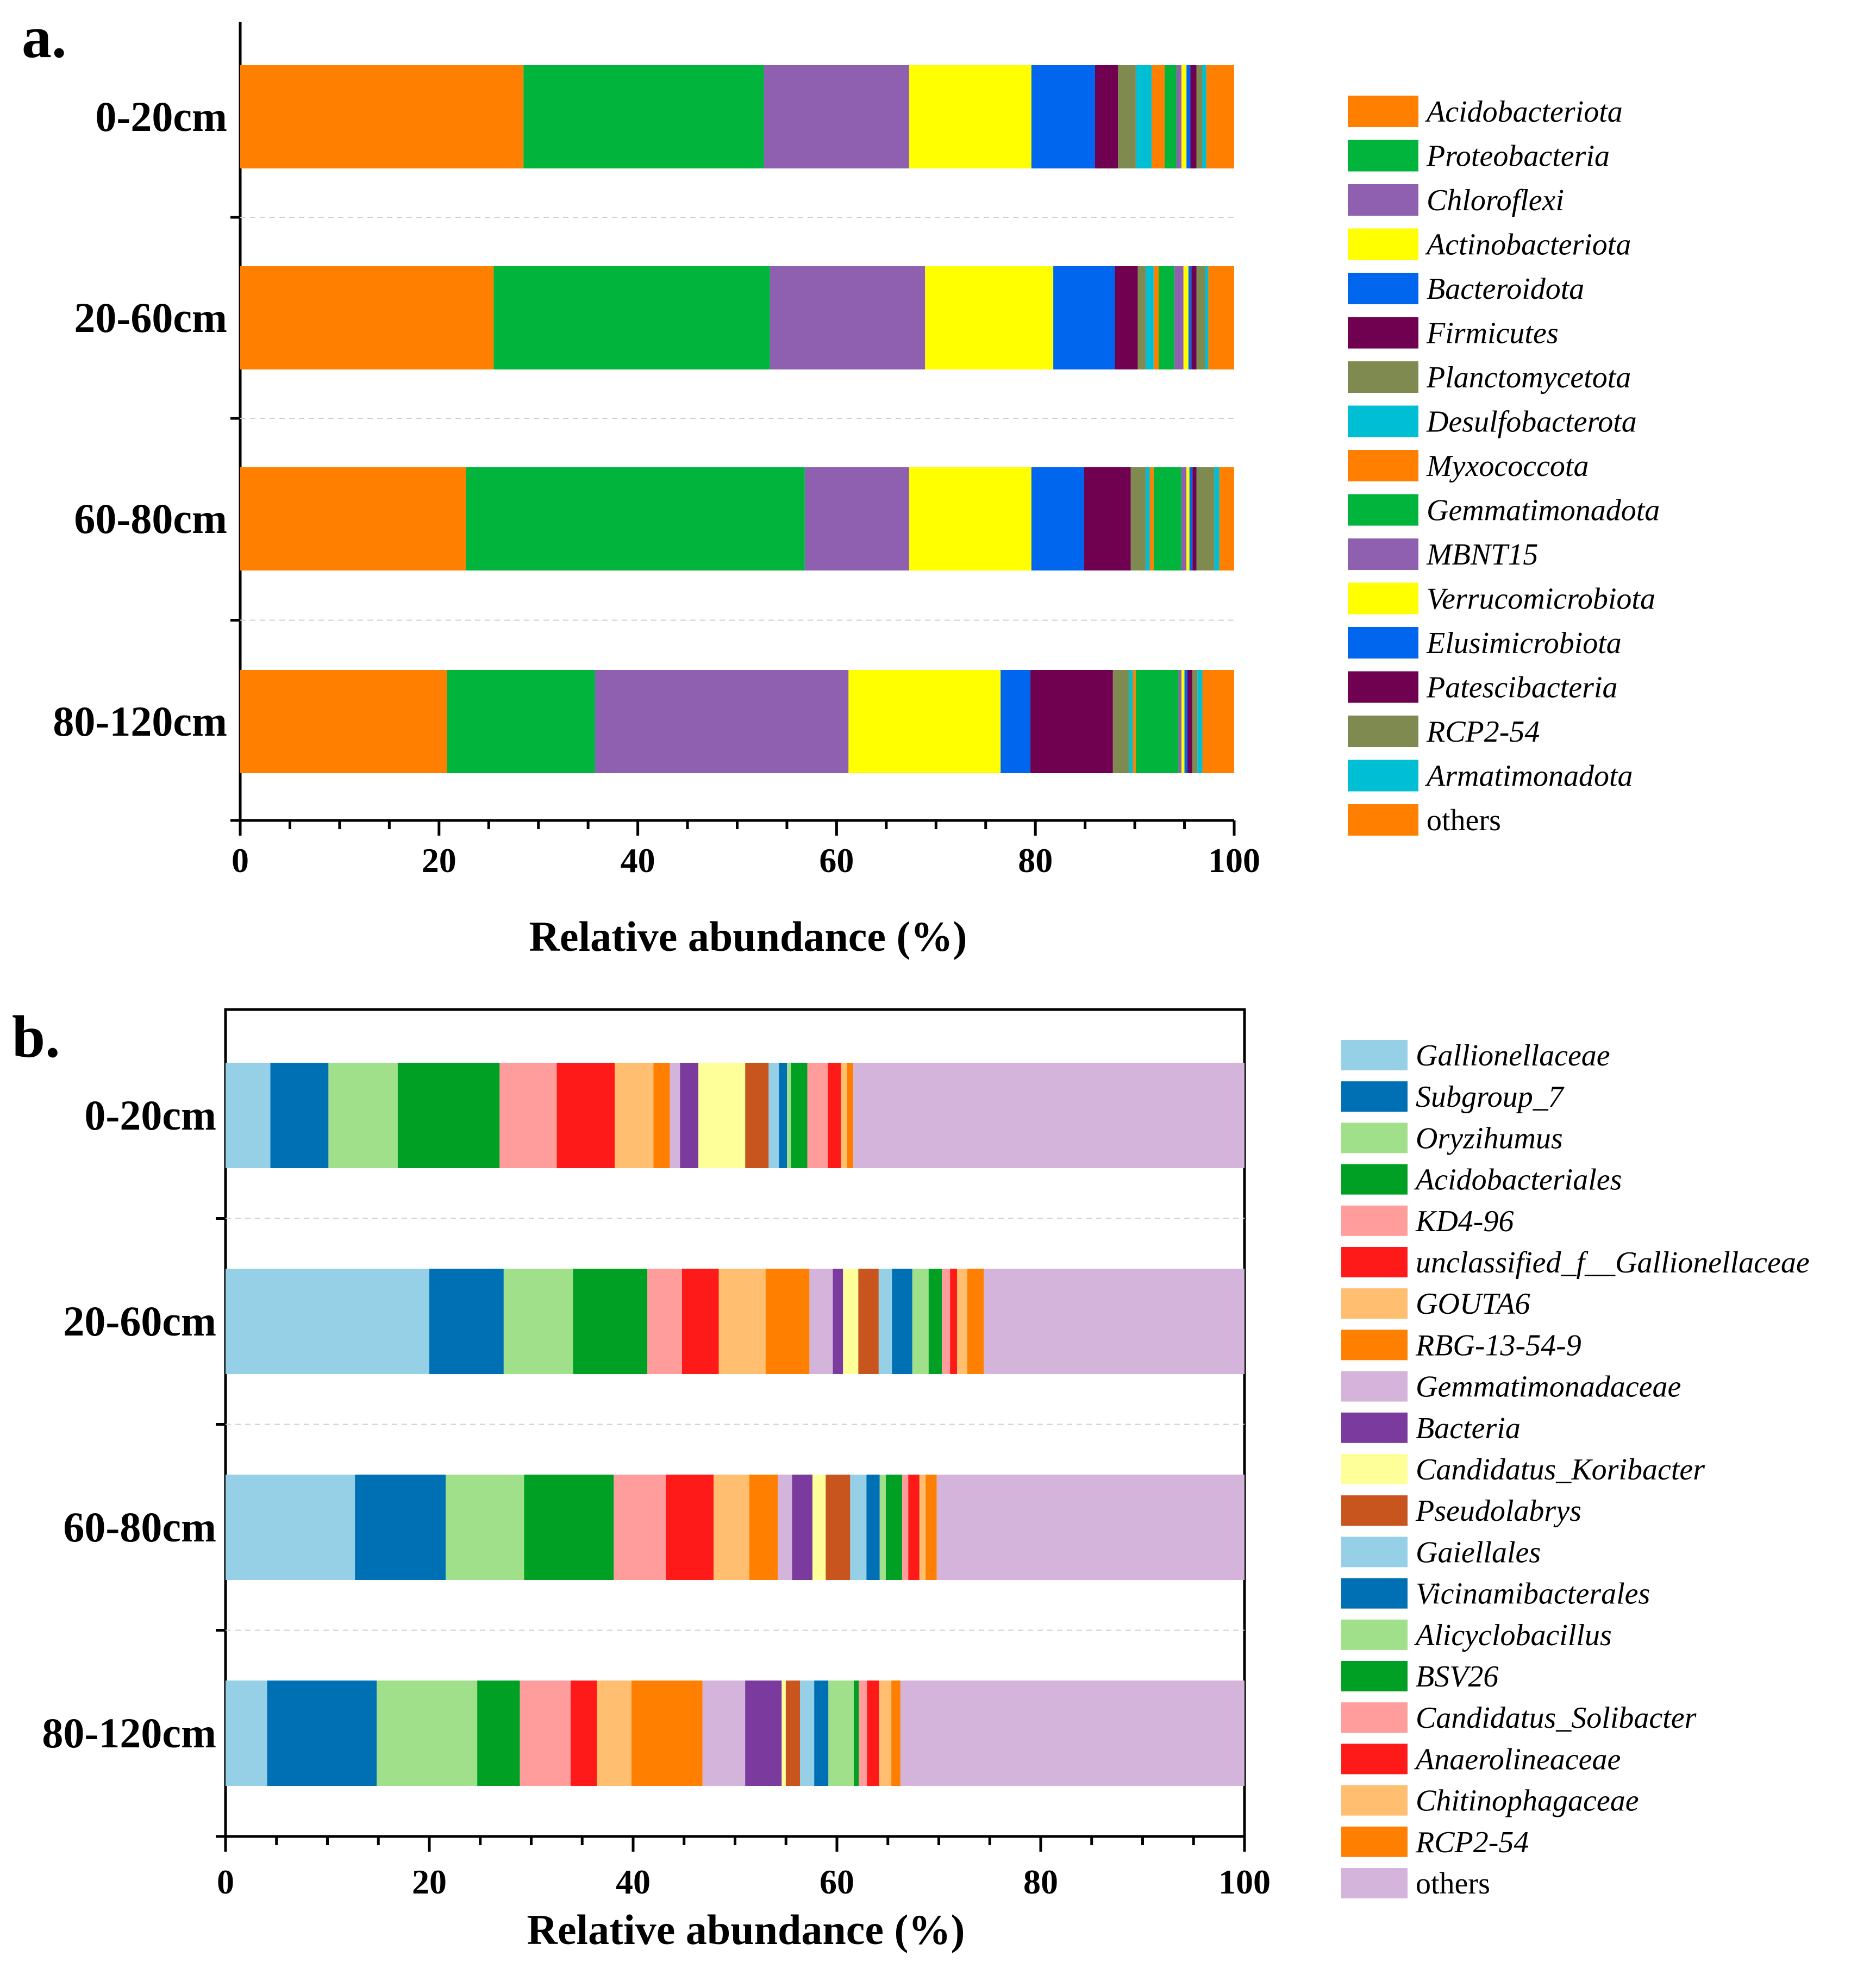 Image resolution: width=1876 pixels, height=1975 pixels. Describe the element at coordinates (45, 37) in the screenshot. I see `panel-letter: a.` at that location.